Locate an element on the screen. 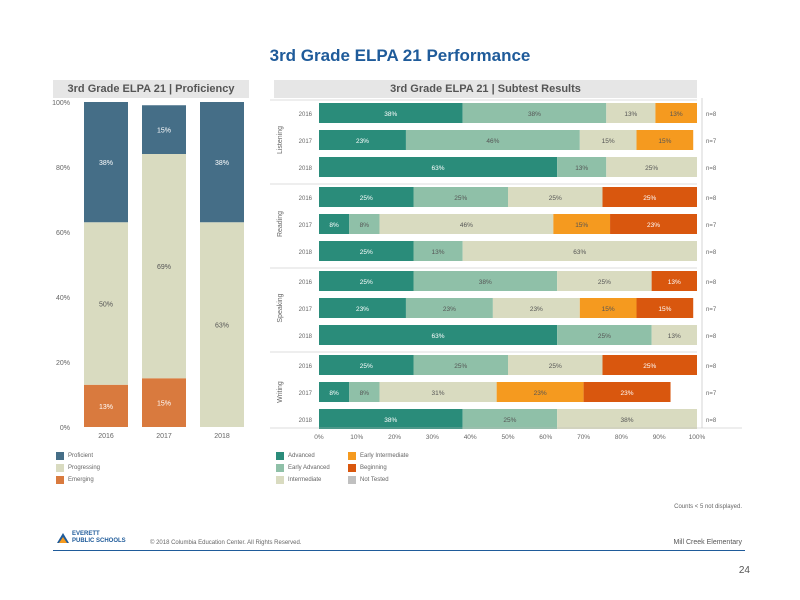 This screenshot has width=800, height=600. group-label: Reading is located at coordinates (280, 224).